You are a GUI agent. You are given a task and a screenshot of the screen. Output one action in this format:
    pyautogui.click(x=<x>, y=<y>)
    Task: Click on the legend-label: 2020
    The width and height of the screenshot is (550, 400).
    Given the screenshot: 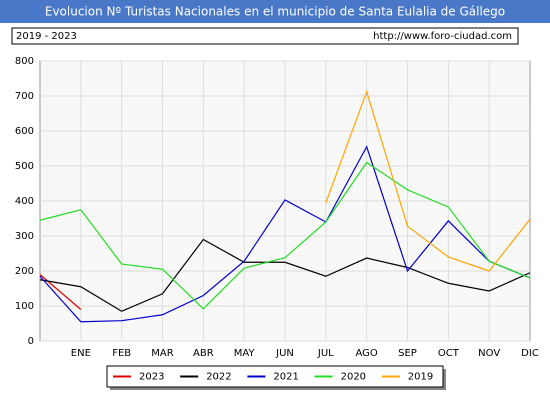 What is the action you would take?
    pyautogui.click(x=353, y=377)
    